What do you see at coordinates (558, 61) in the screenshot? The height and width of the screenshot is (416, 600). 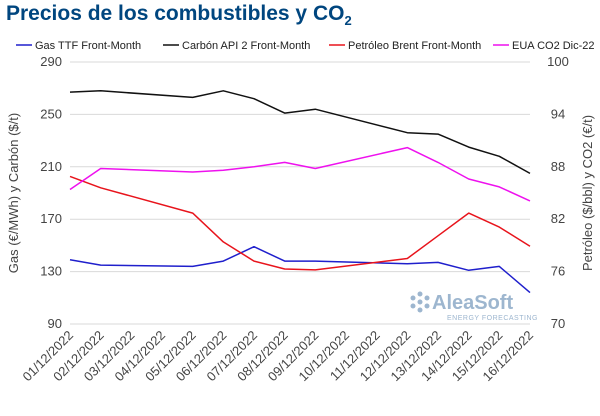 I see `y-right-tick-label: 100` at bounding box center [558, 61].